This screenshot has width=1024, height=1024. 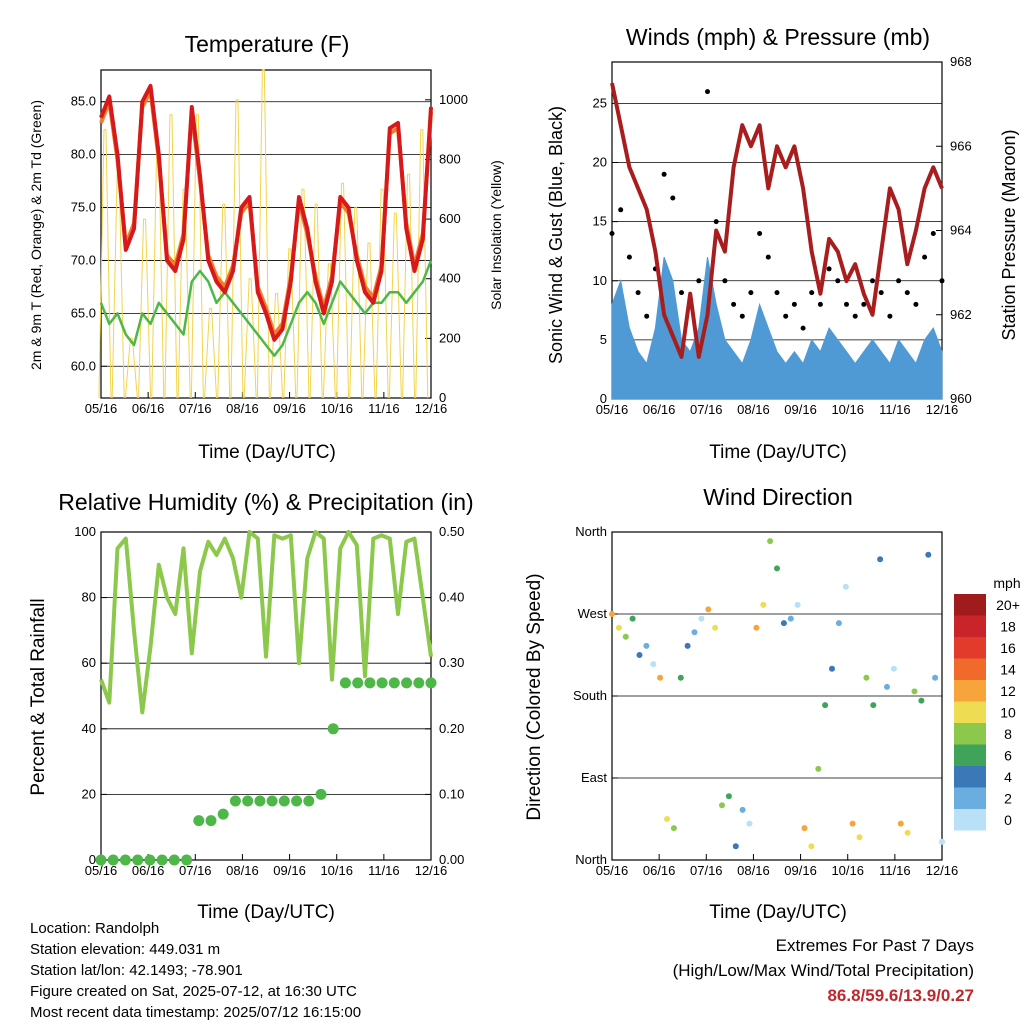 I want to click on temperature-temp_2m-line, so click(x=266, y=212).